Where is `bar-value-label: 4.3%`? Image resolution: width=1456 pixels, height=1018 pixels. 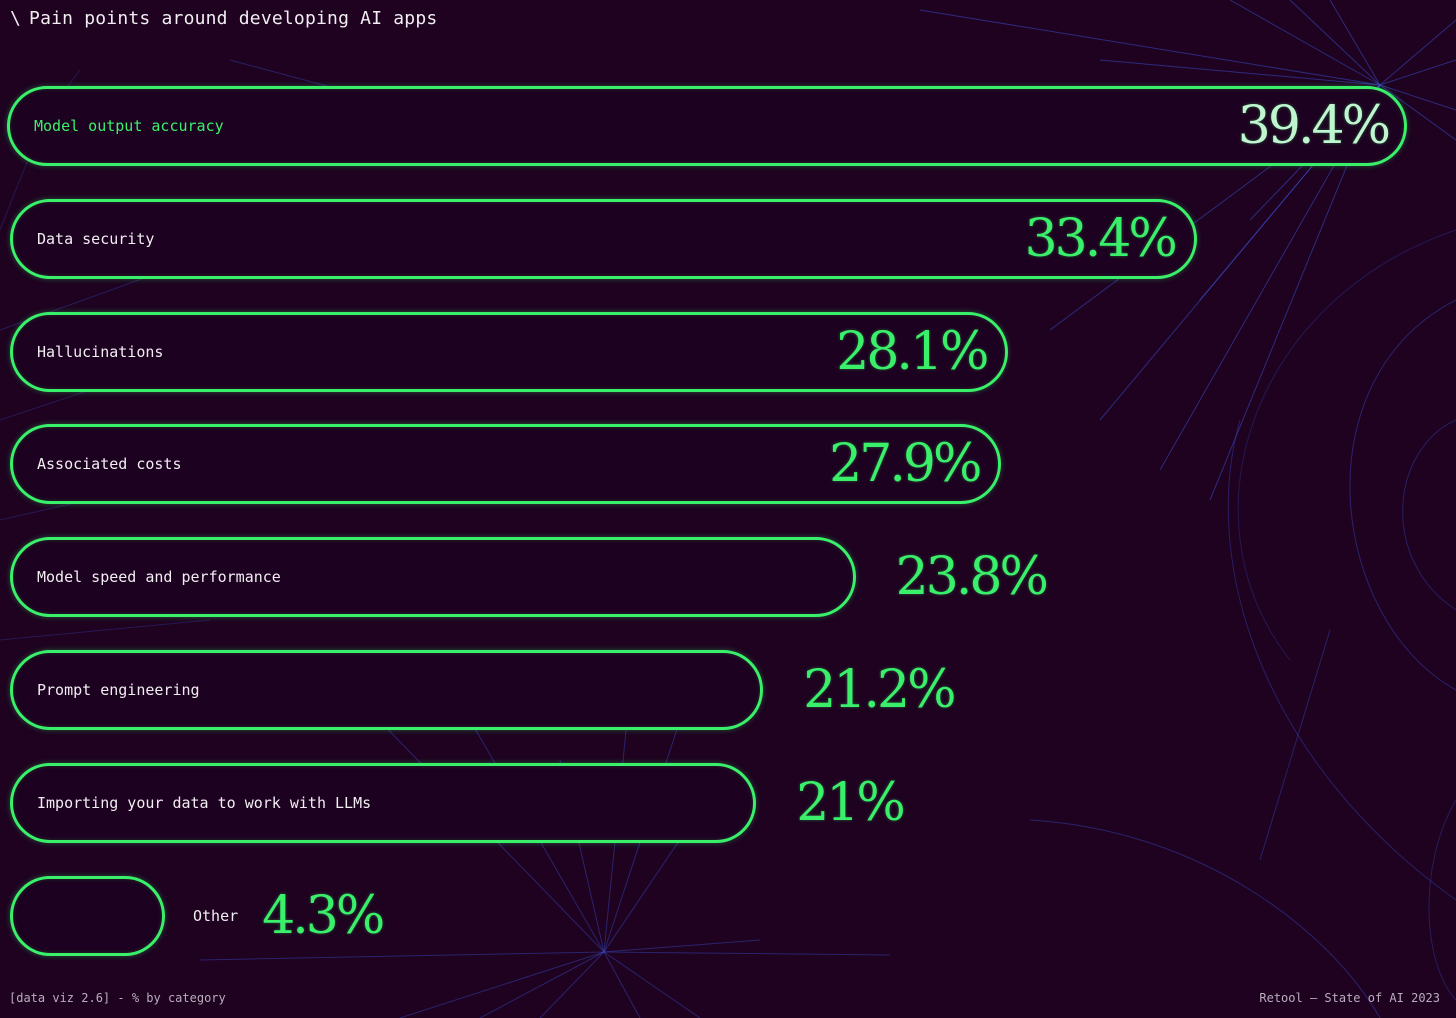
bar-value-label: 4.3% is located at coordinates (323, 915).